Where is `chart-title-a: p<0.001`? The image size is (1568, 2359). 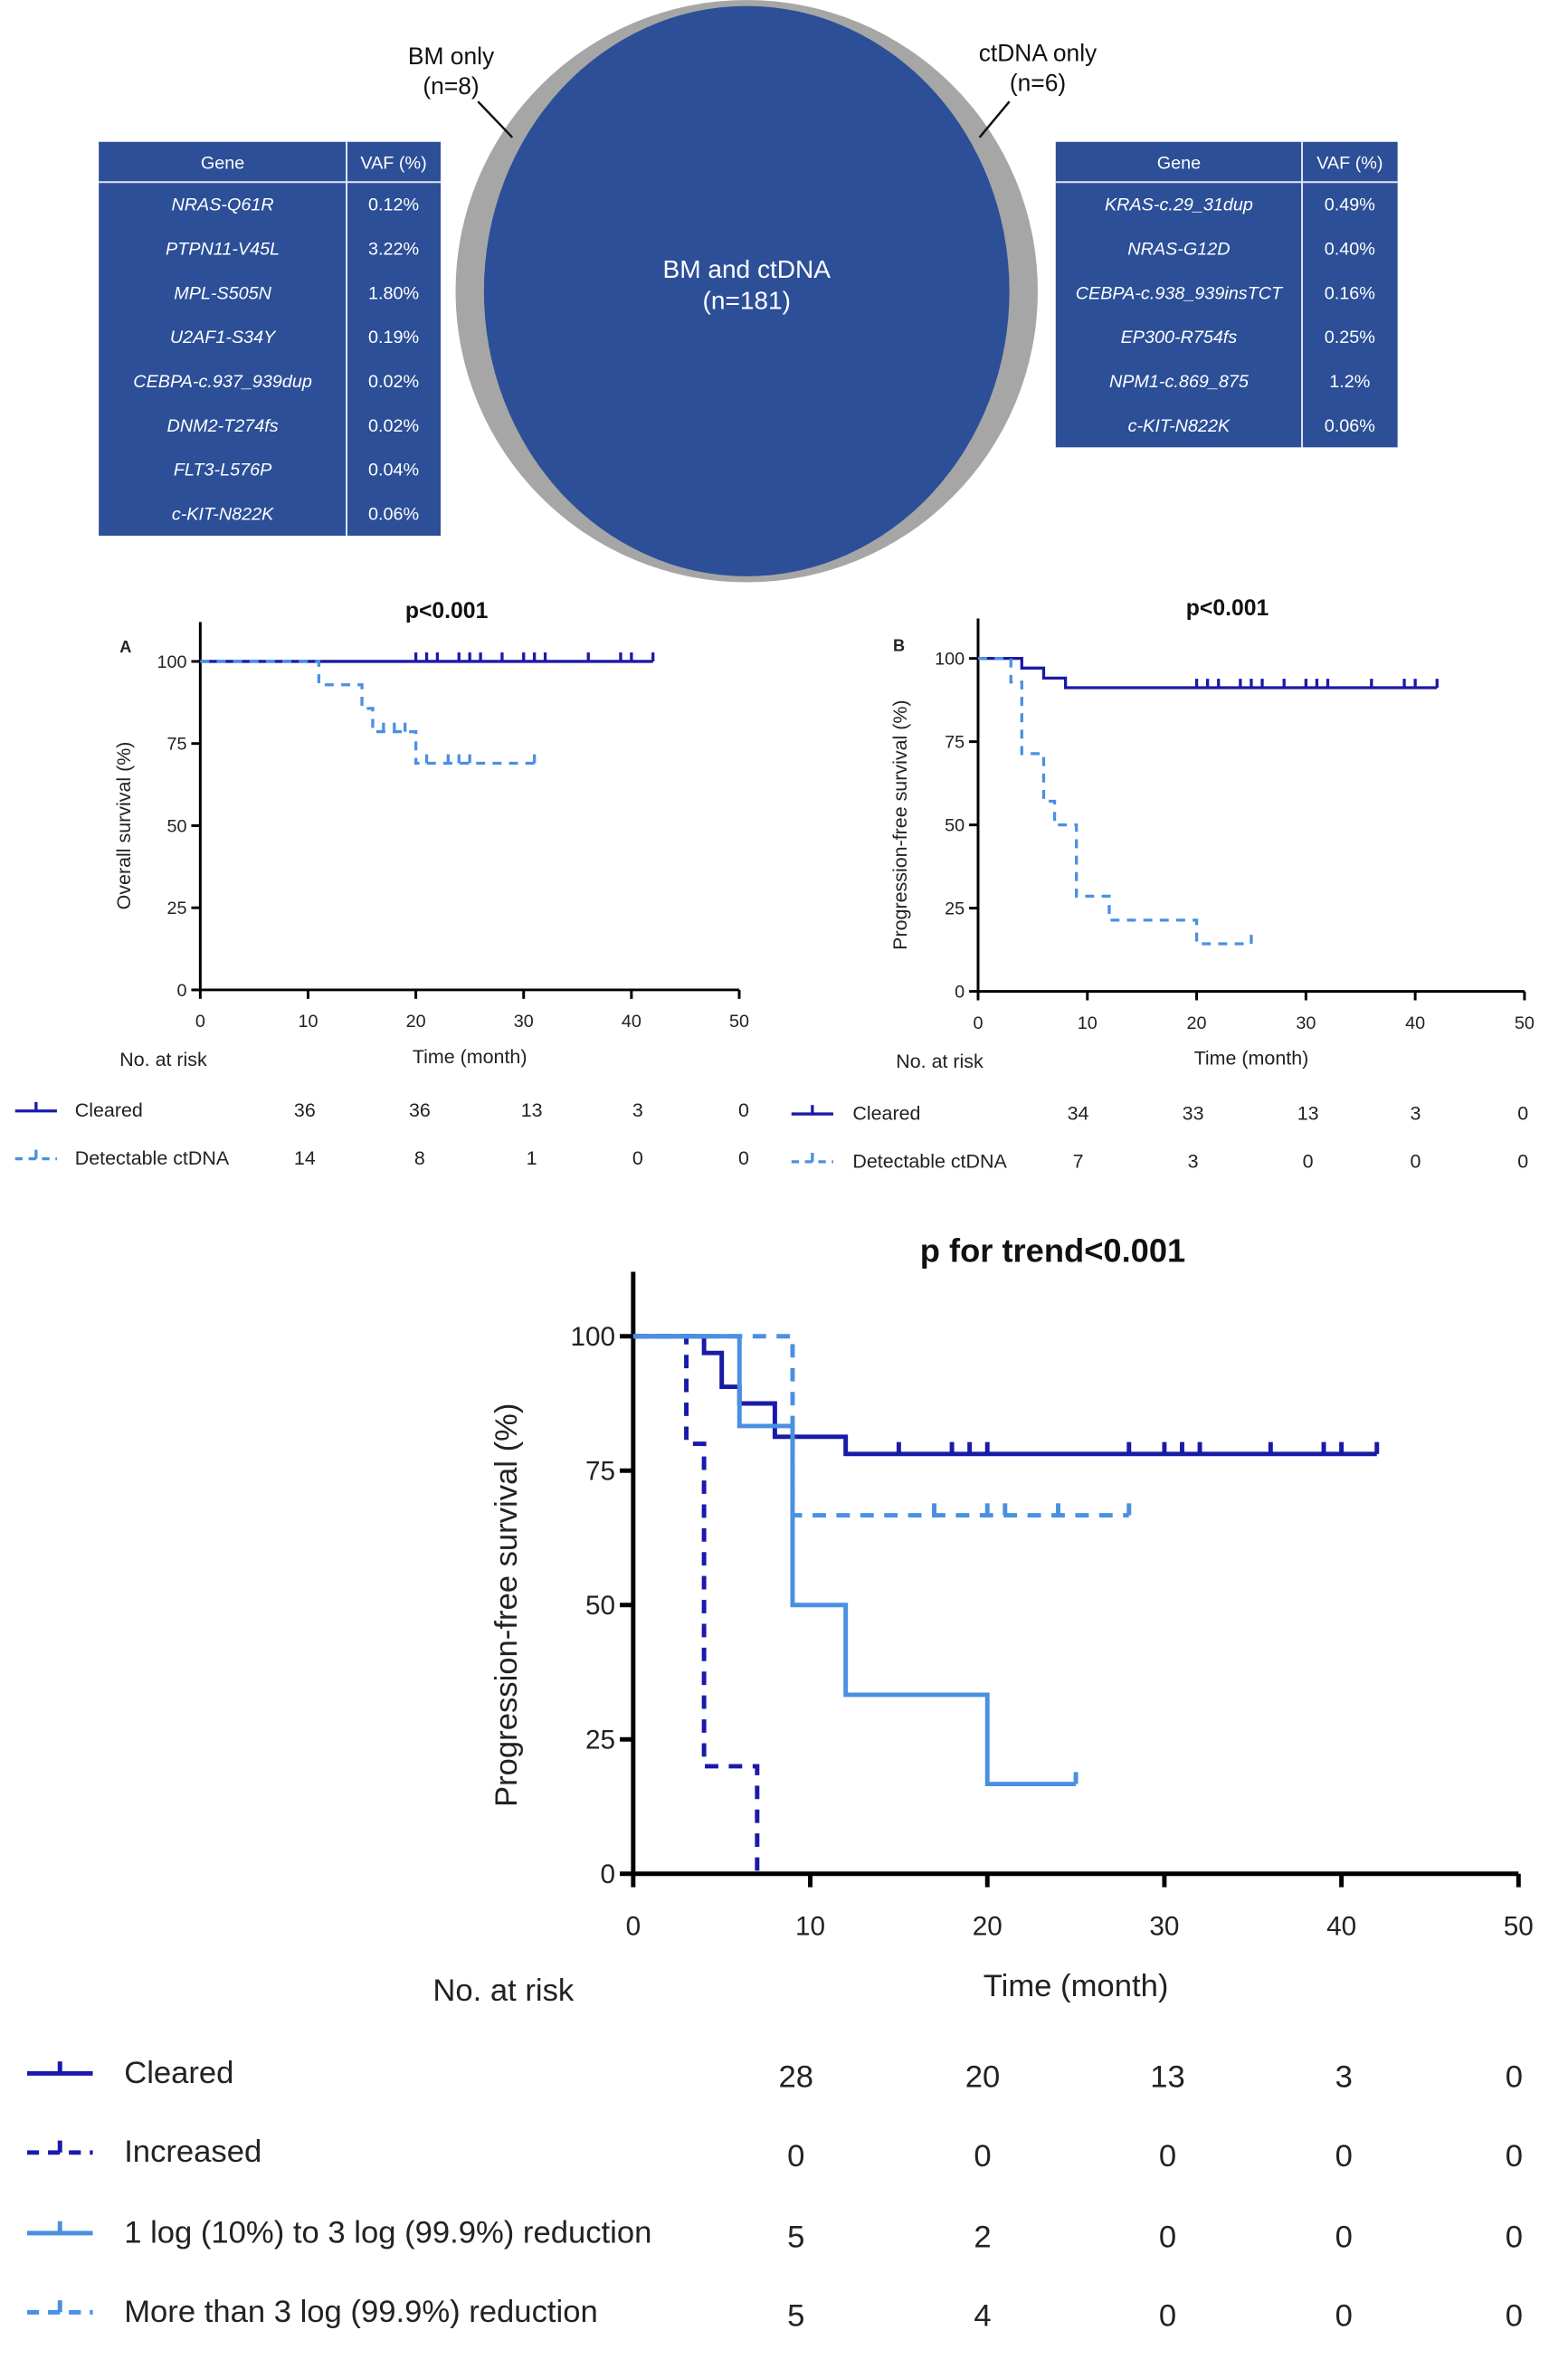
chart-title-a: p<0.001 is located at coordinates (447, 611).